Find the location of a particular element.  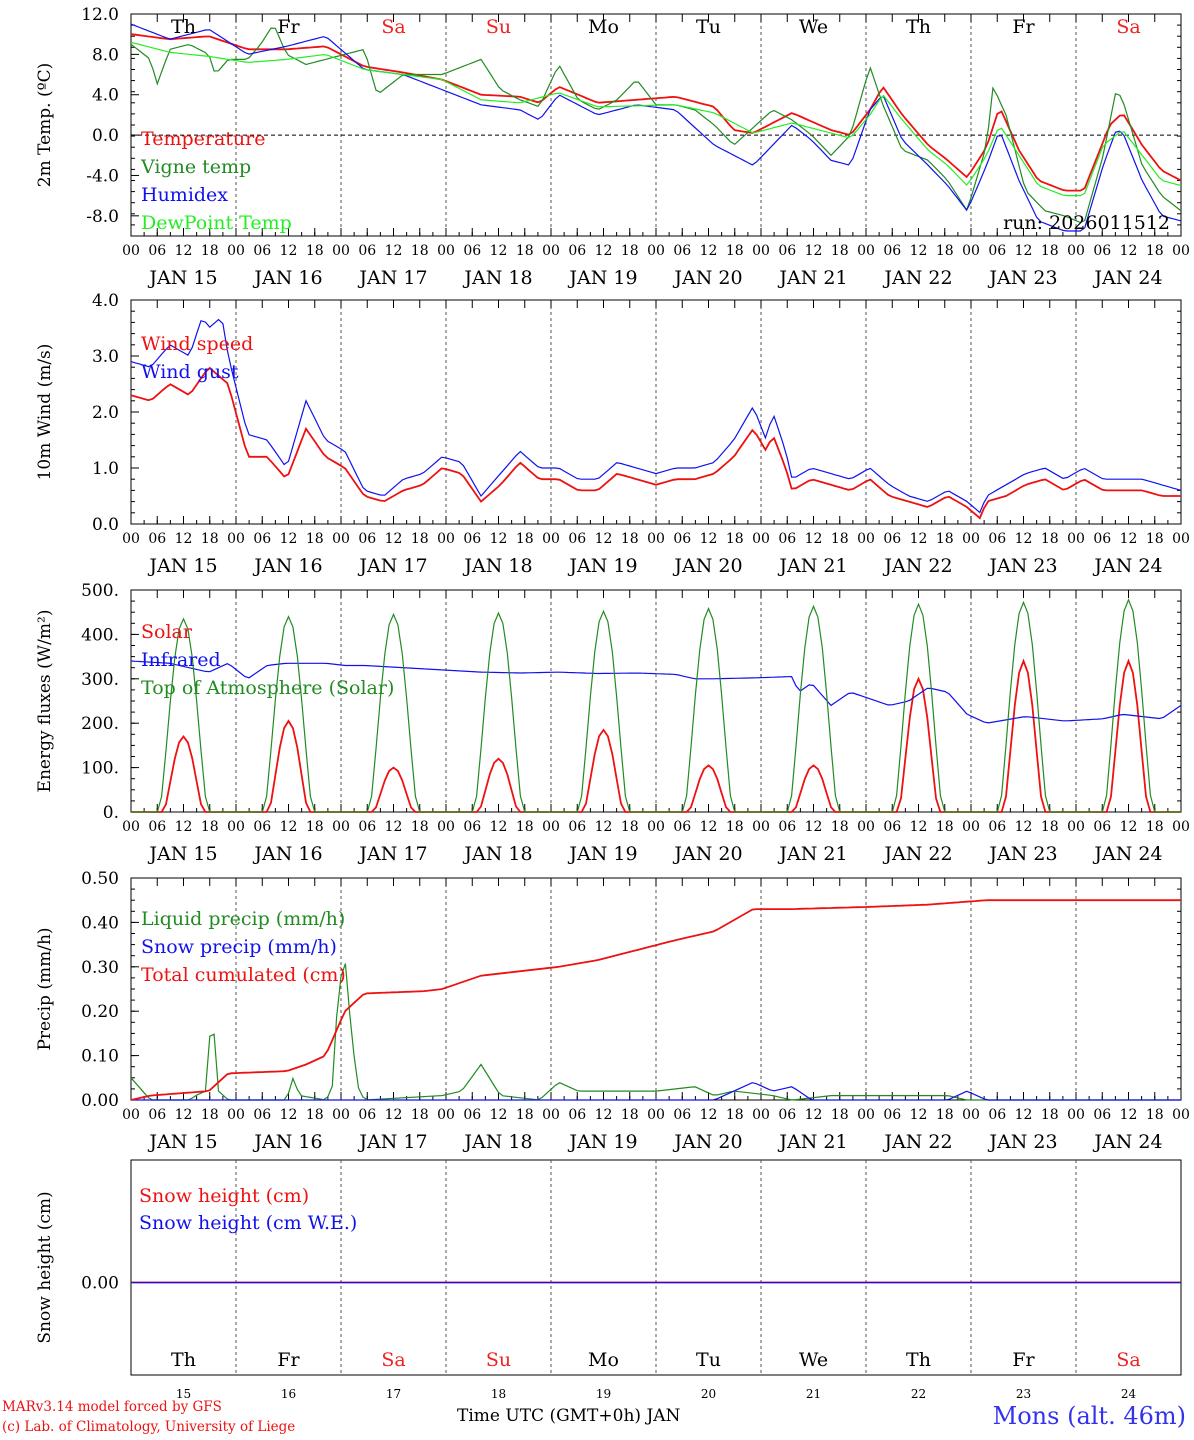

day-name-bottom: Sa is located at coordinates (1128, 1360).